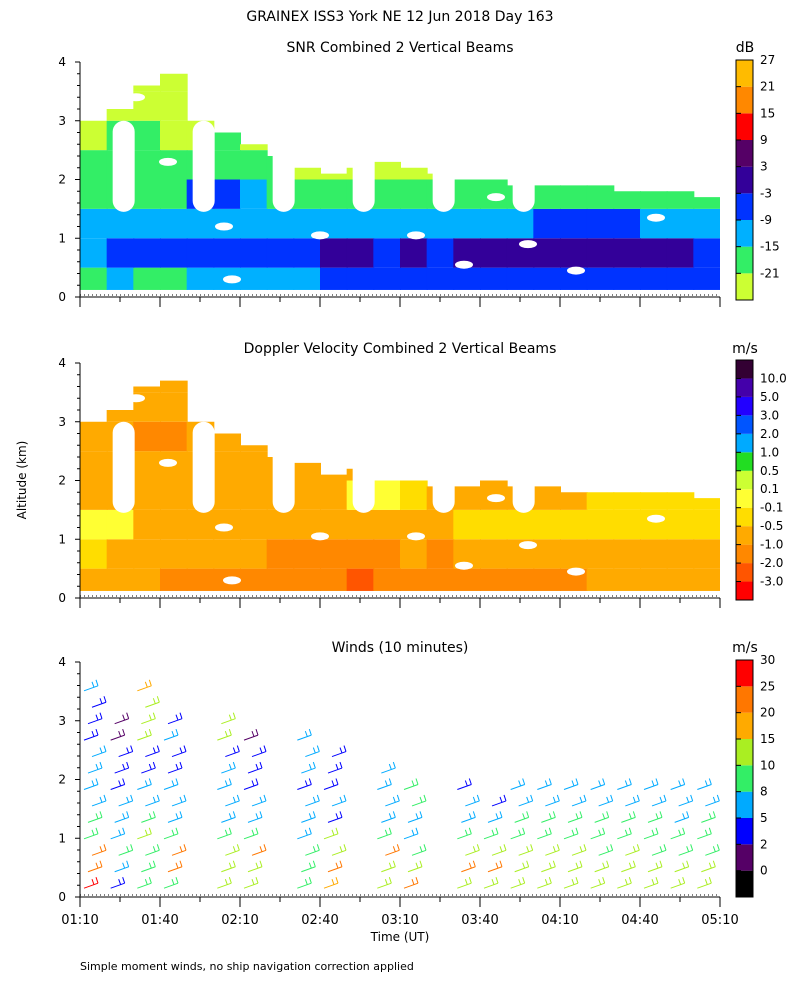 This screenshot has height=1000, width=800. I want to click on colorbar-label: 2, so click(764, 844).